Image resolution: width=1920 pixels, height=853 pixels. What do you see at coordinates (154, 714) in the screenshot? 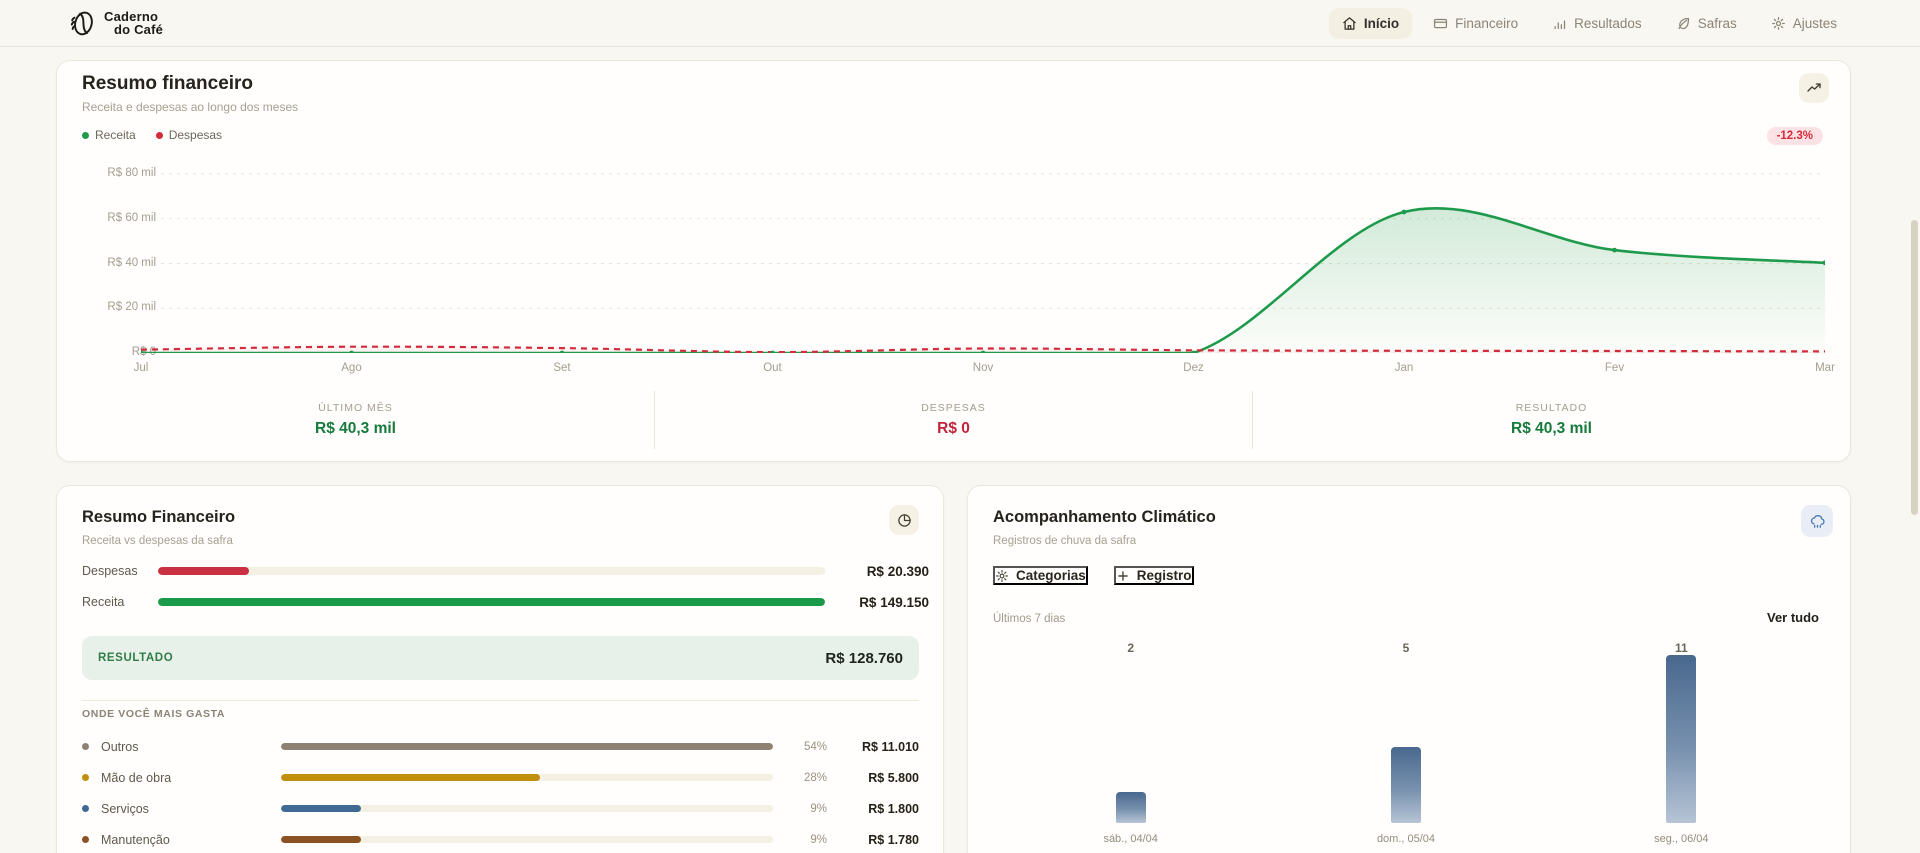
I see `spending-header: ONDE VOCÊ MAIS GASTA` at bounding box center [154, 714].